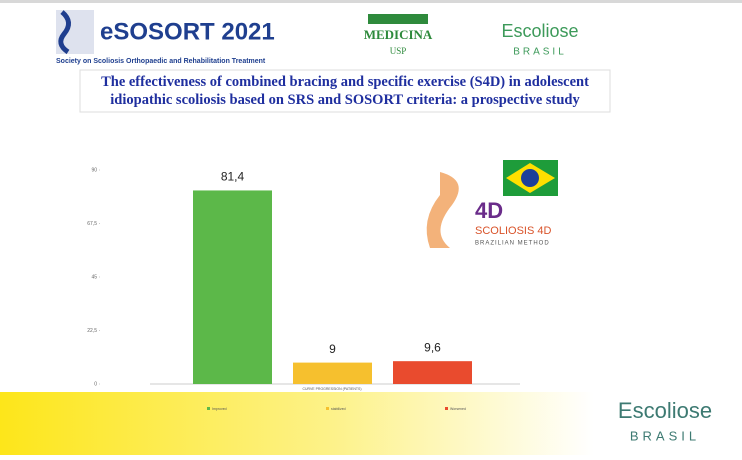  What do you see at coordinates (398, 19) in the screenshot?
I see `medicina-building` at bounding box center [398, 19].